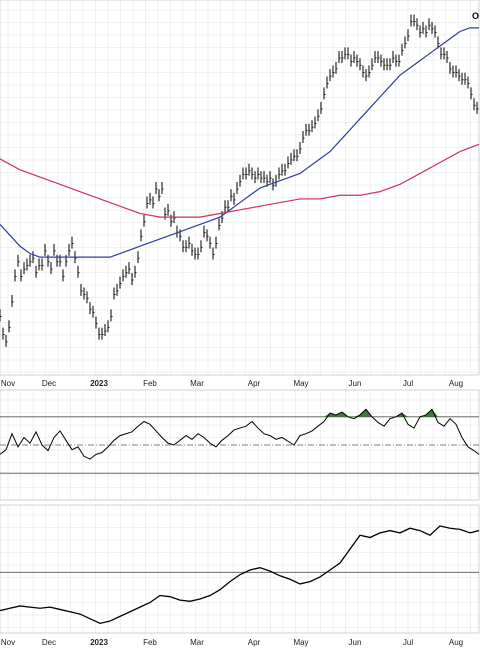  Describe the element at coordinates (232, 642) in the screenshot. I see `relative-x-axis: Nov Dec 2023 Feb Mar Apr May Jun Jul Aug` at that location.